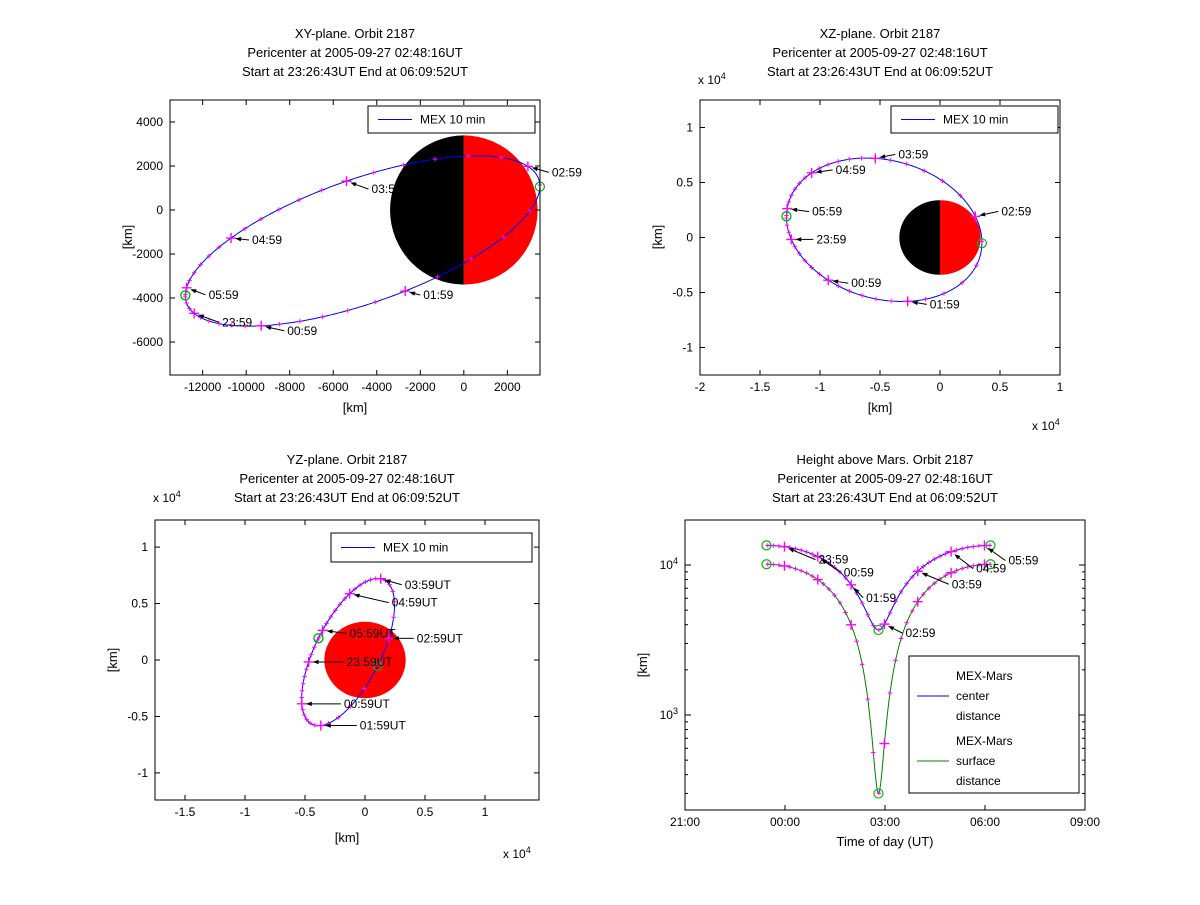  I want to click on x-tick-label: -6000, so click(333, 387).